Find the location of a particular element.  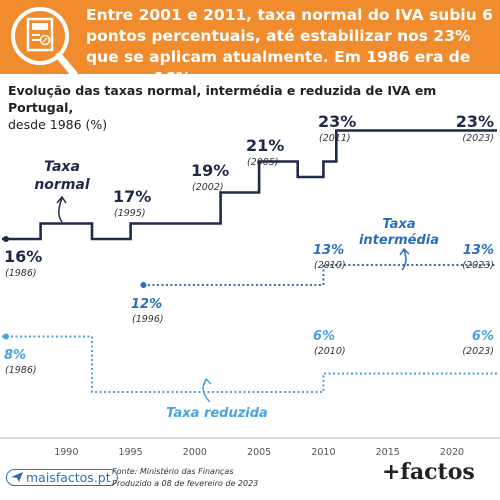

data-label-value: 21% is located at coordinates (265, 145).